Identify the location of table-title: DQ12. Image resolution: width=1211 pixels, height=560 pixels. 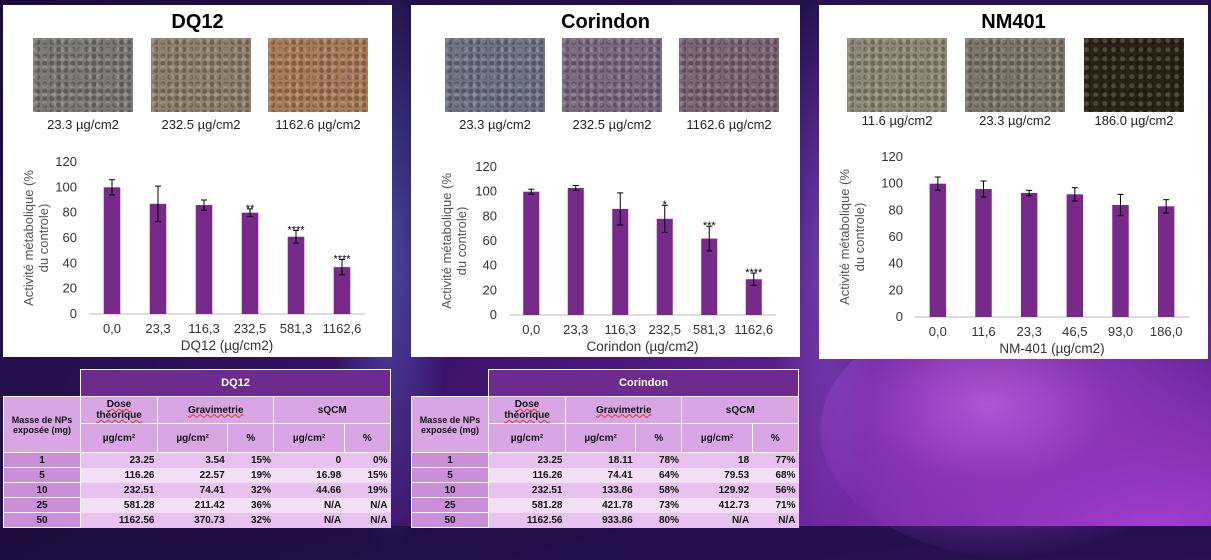
(235, 383).